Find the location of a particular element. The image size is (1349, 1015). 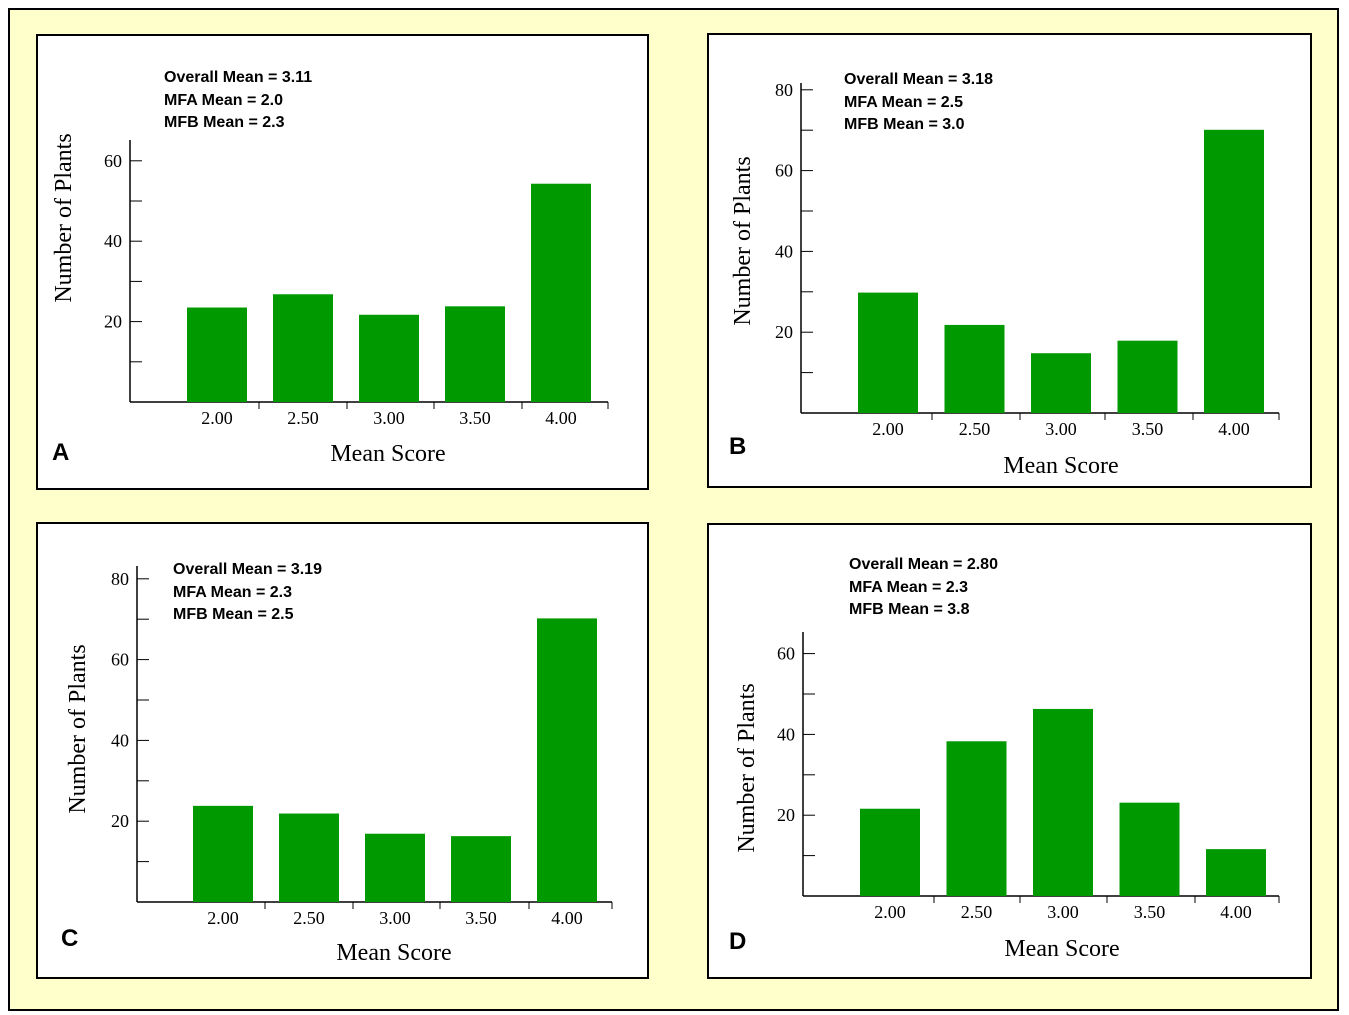

overall-mean-a: Overall Mean = 3.11 is located at coordinates (238, 77).